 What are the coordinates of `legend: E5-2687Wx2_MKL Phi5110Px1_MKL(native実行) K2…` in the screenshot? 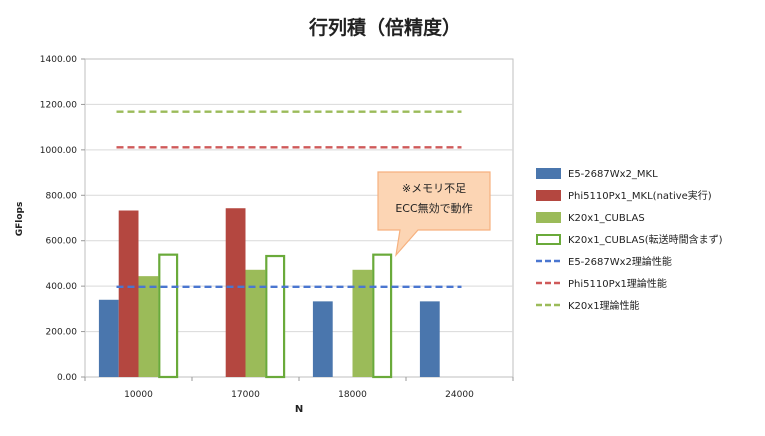 It's located at (629, 240).